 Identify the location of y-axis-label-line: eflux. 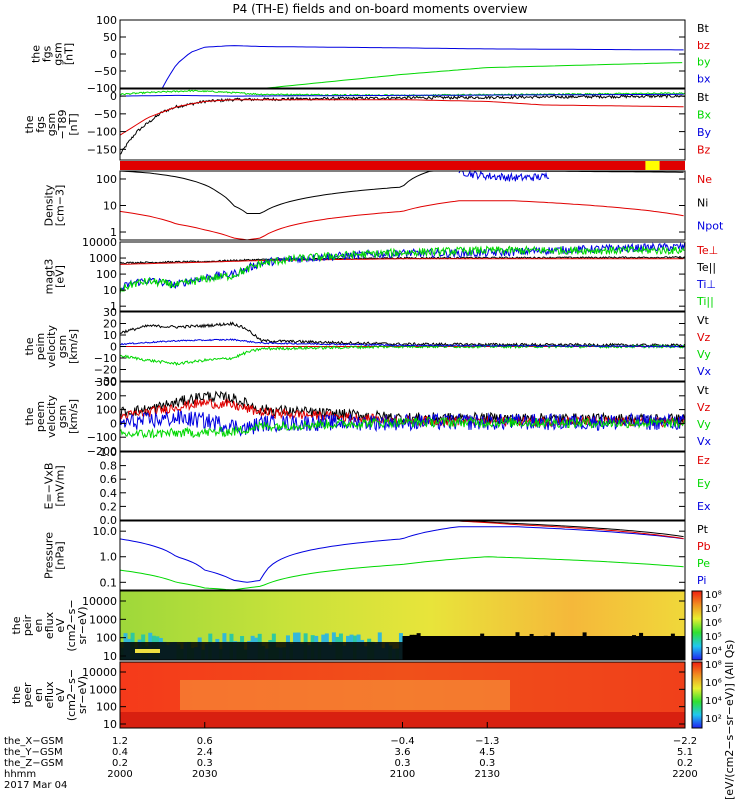
(49, 695).